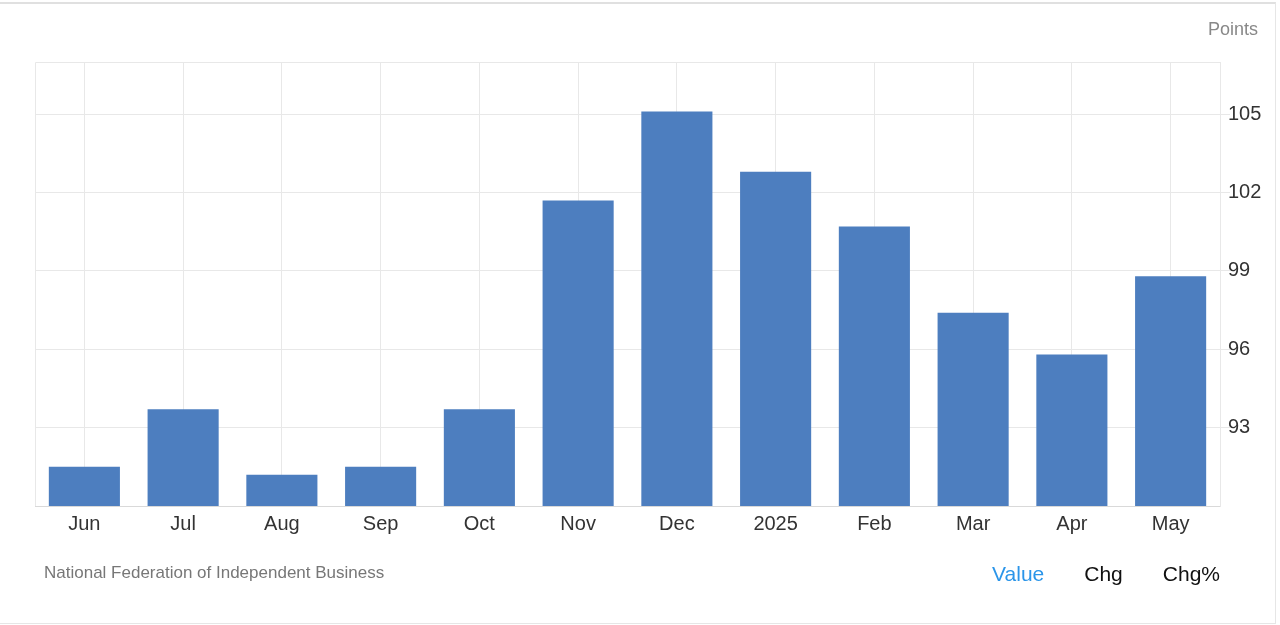 This screenshot has width=1280, height=625. What do you see at coordinates (1103, 574) in the screenshot?
I see `text: Chg` at bounding box center [1103, 574].